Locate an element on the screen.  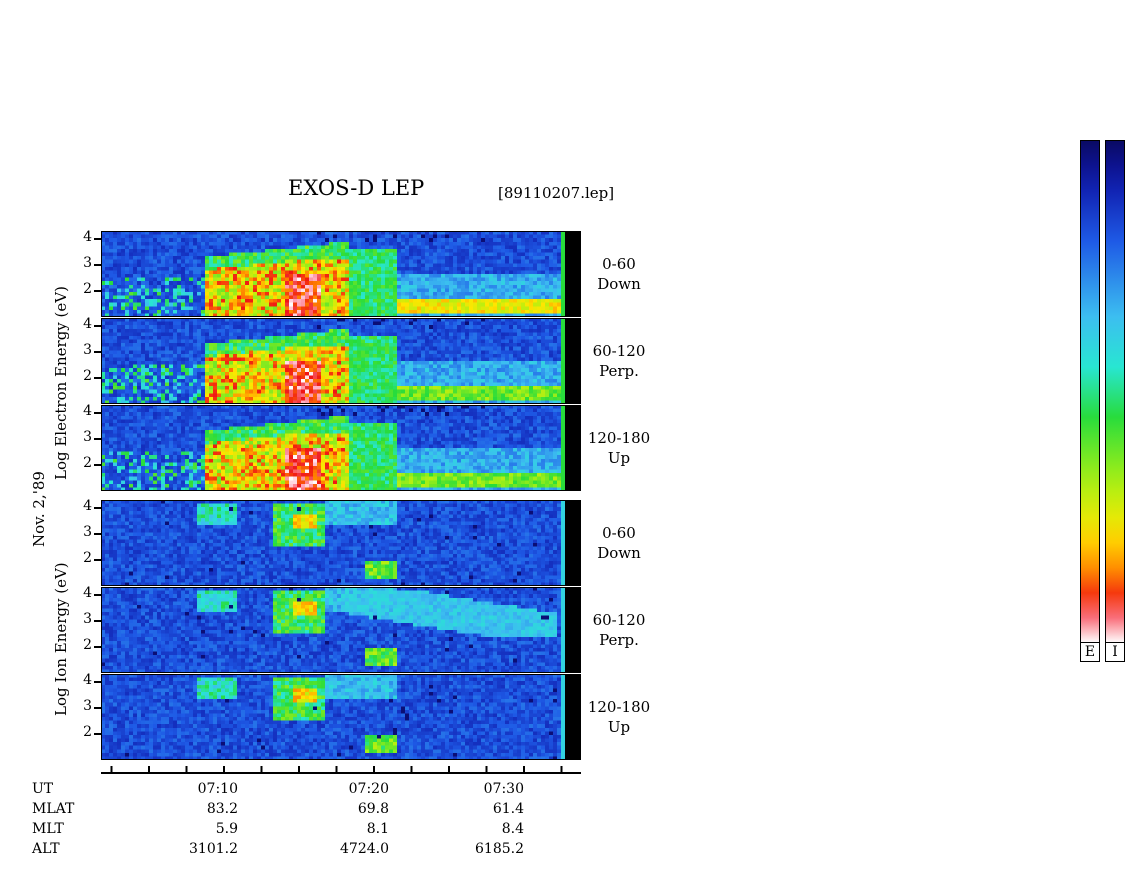
ephemeris-value: 69.8 is located at coordinates (373, 809).